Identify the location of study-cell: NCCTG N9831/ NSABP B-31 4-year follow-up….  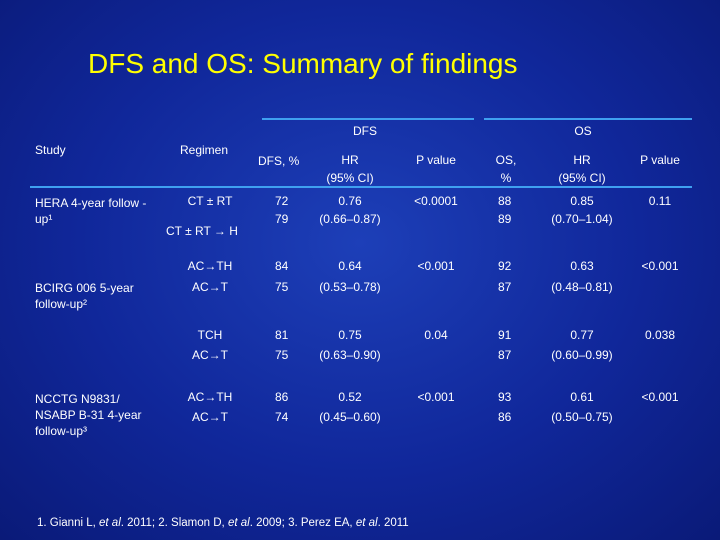
(88, 415).